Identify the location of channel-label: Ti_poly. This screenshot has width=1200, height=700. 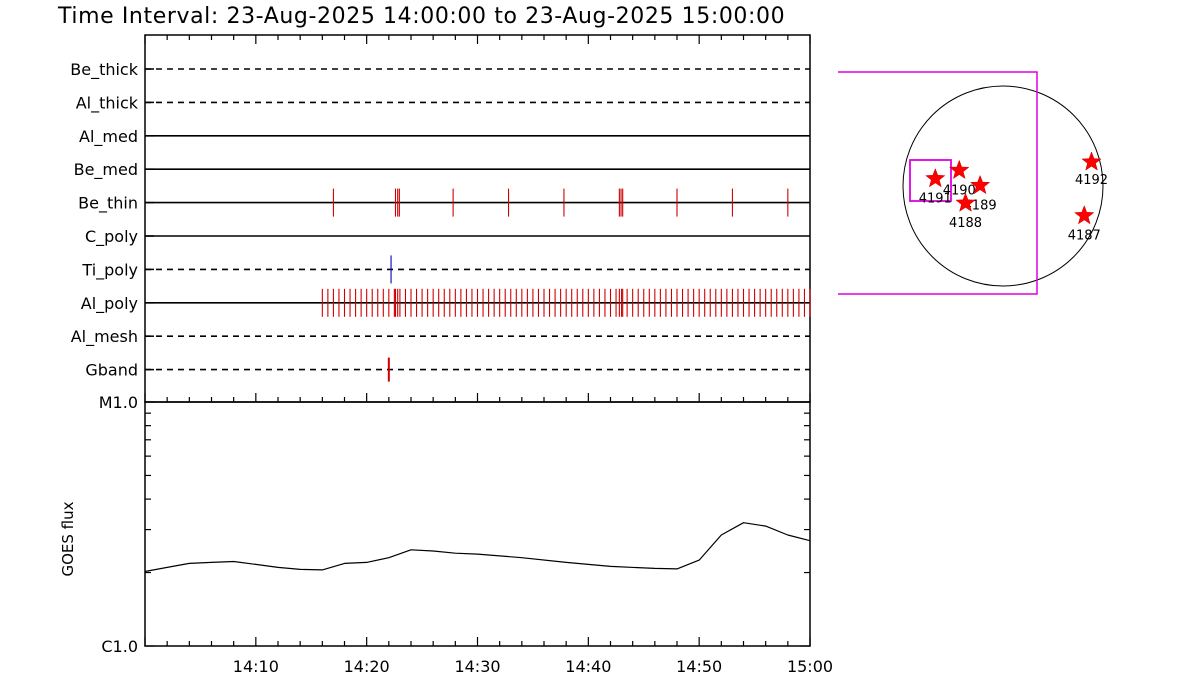
(109, 270).